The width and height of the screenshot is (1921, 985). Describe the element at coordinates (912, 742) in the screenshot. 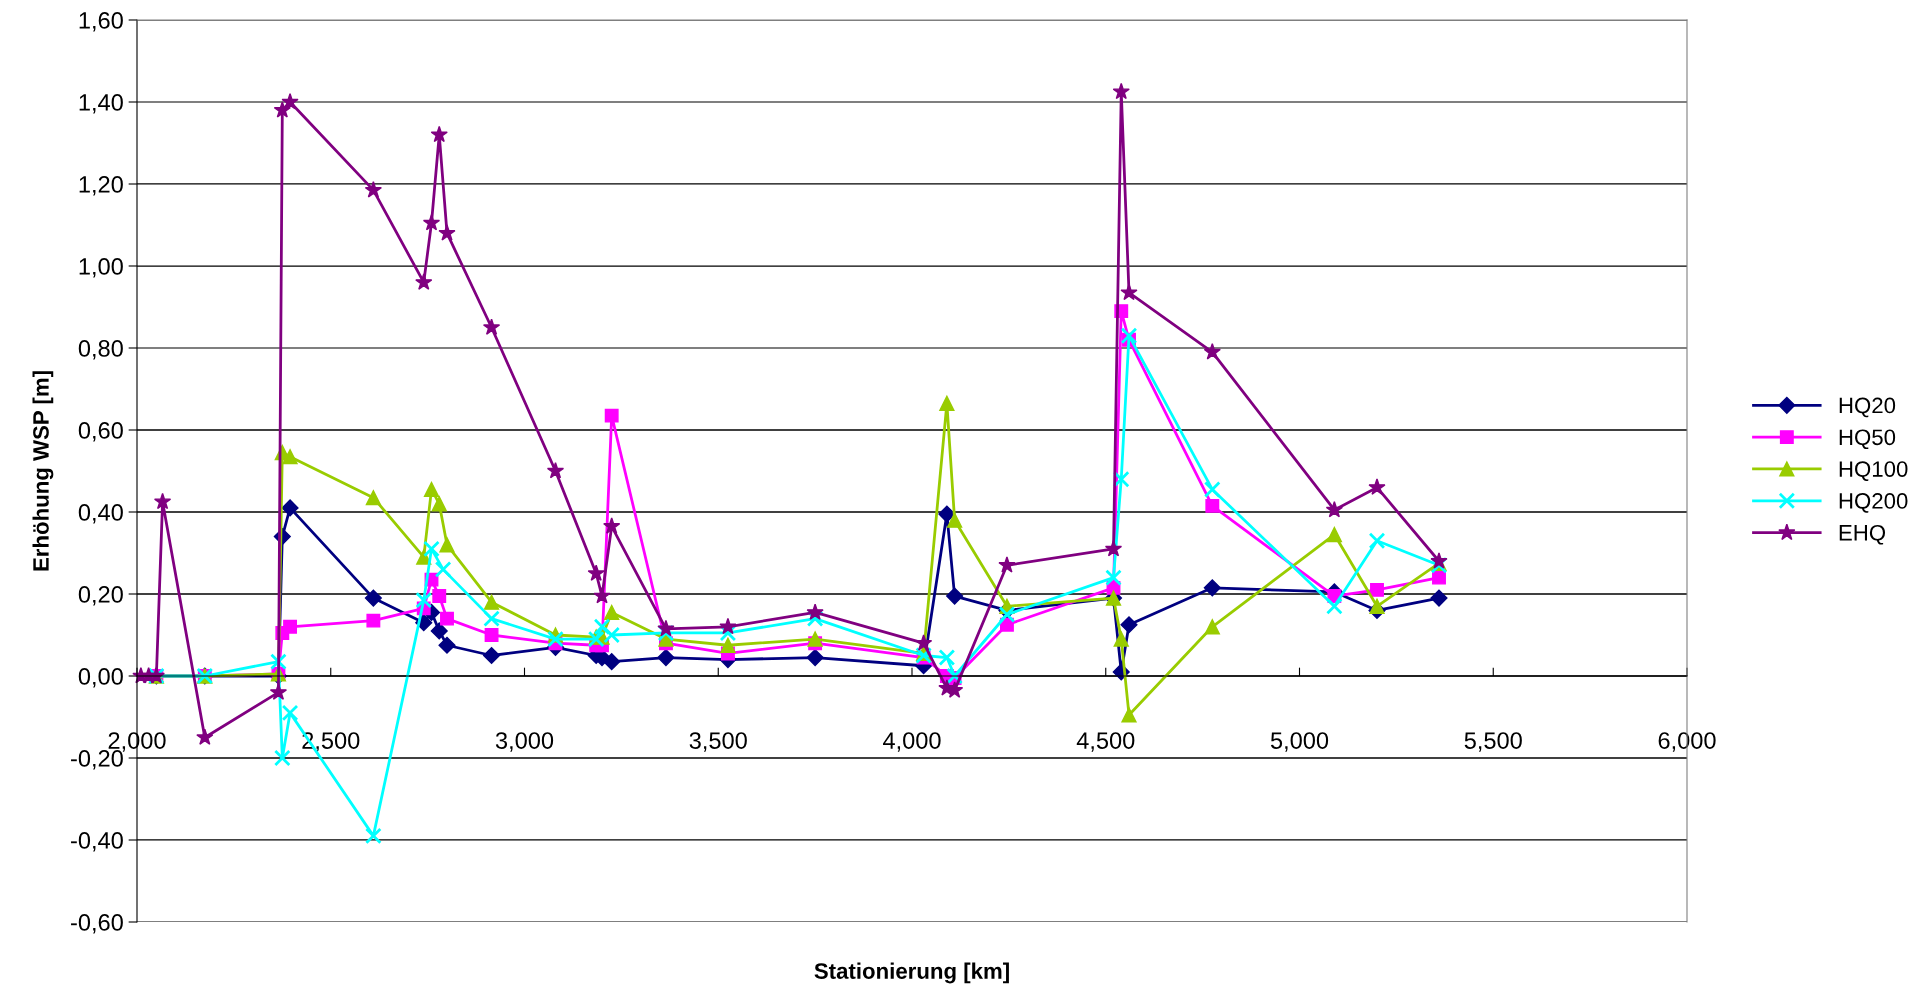

I see `x-tick-label: 4,000` at that location.